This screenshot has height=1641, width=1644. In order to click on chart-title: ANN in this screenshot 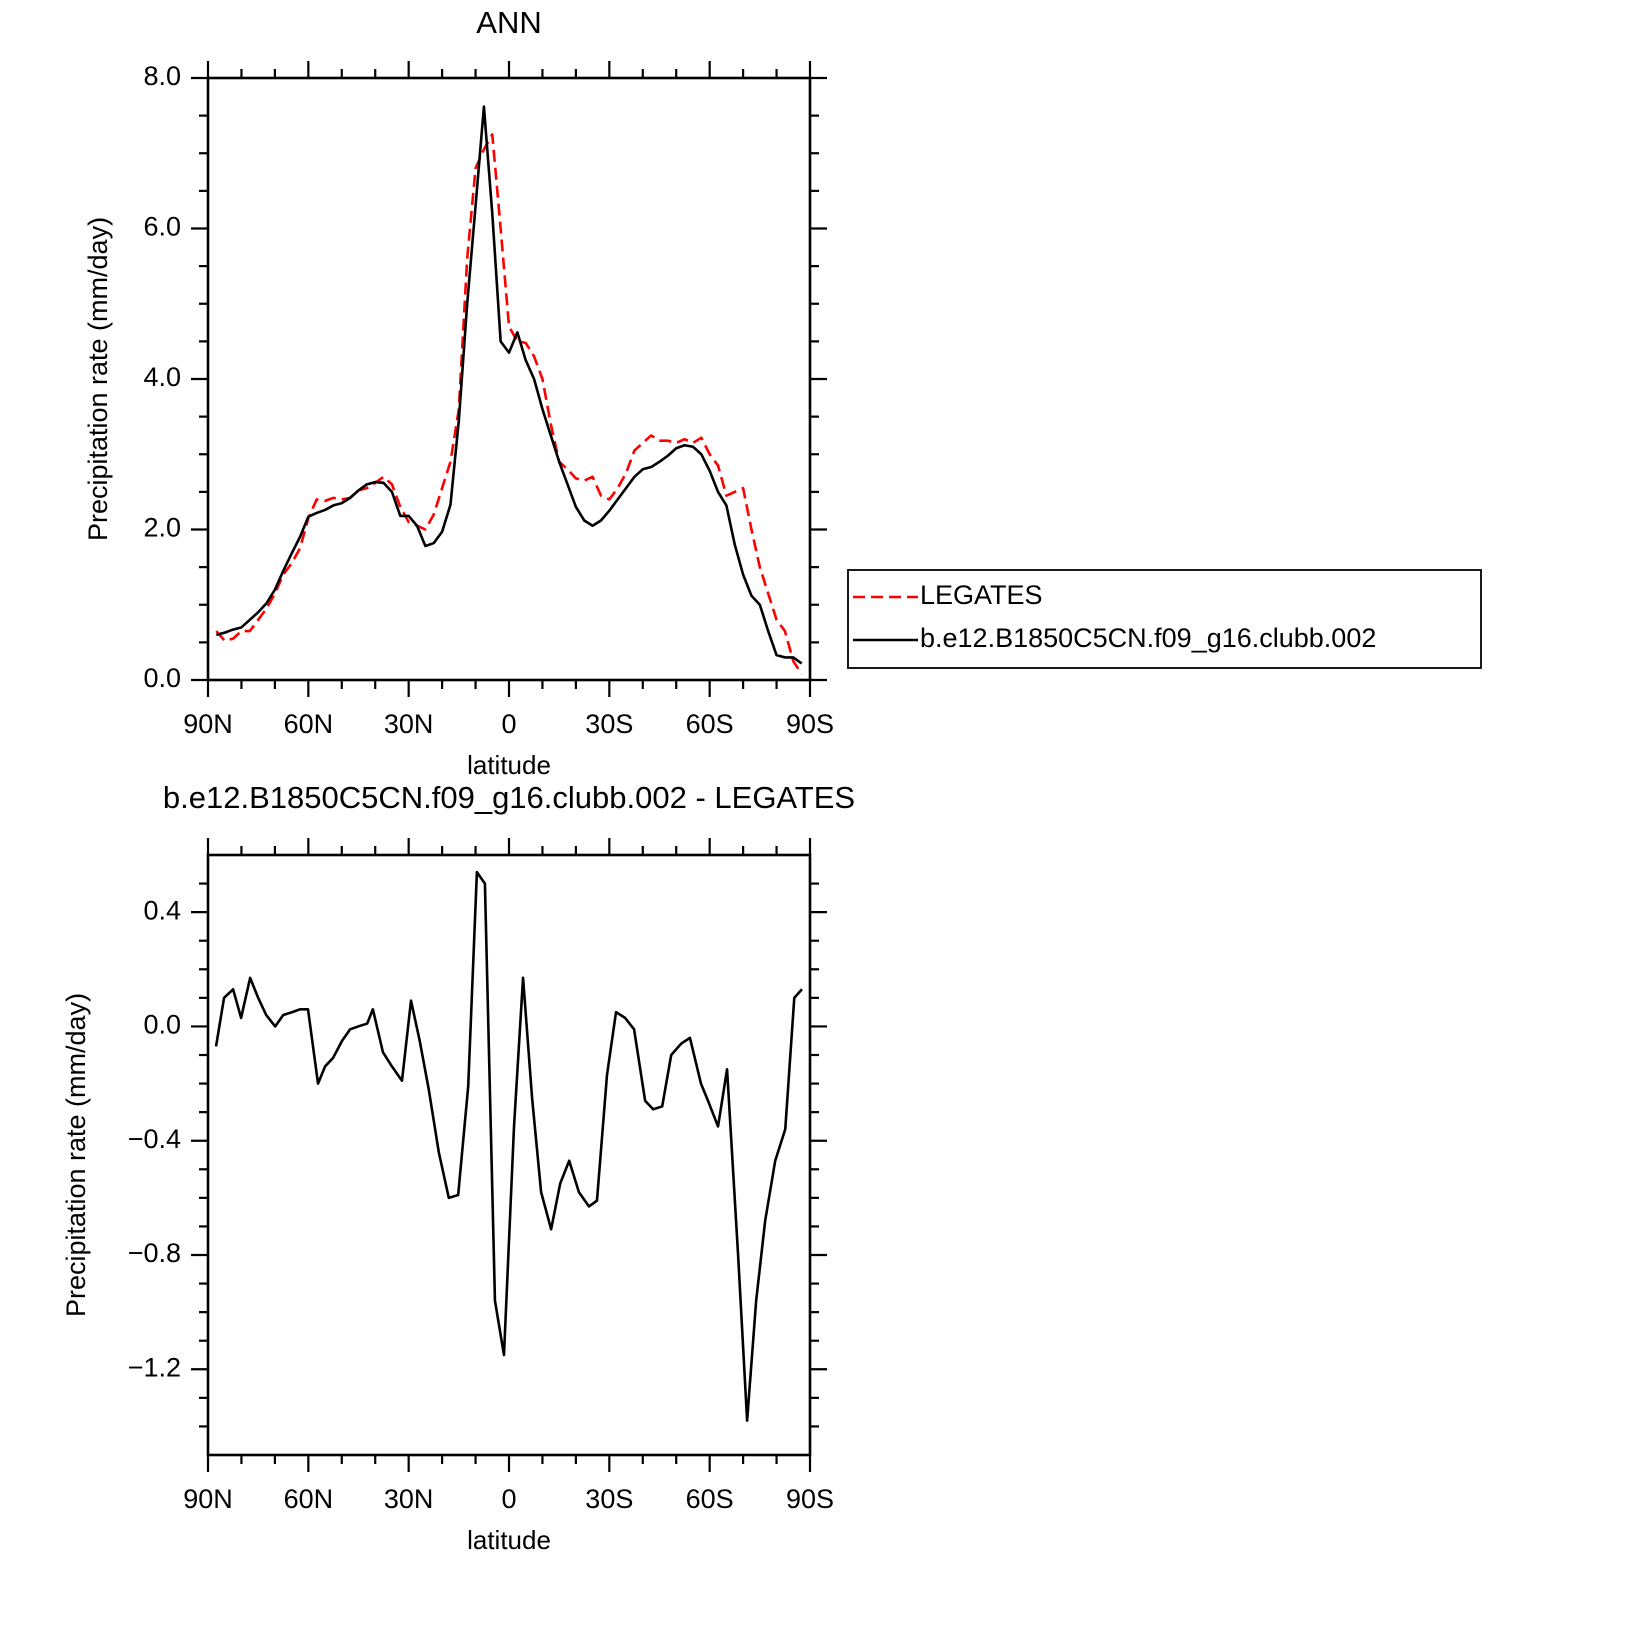, I will do `click(508, 22)`.